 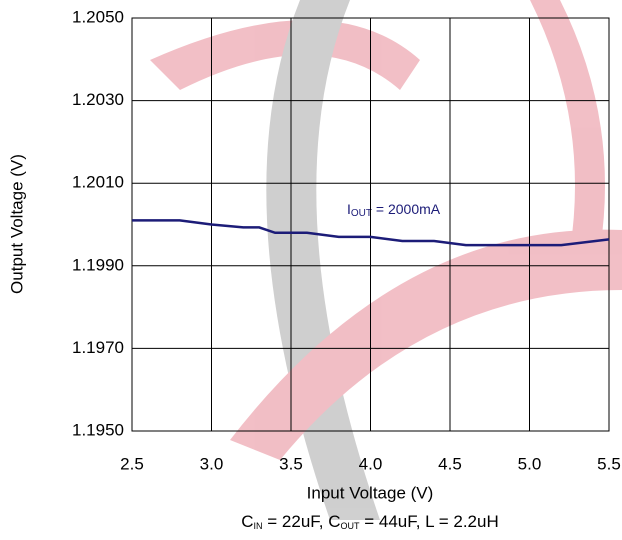 I want to click on x-tick-label: 2.5, so click(x=132, y=463).